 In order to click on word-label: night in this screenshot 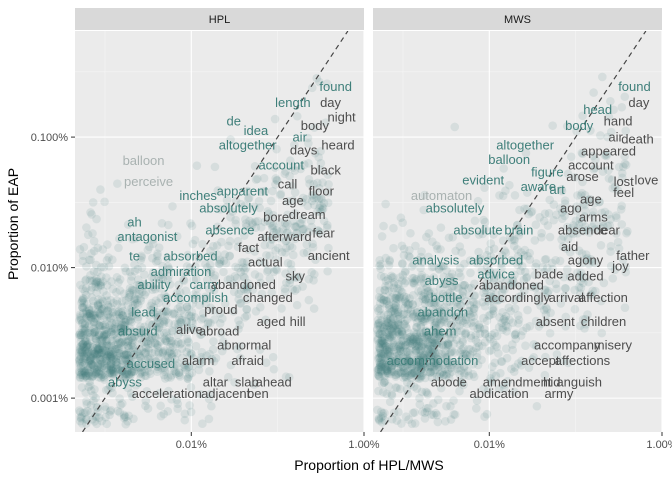, I will do `click(341, 116)`.